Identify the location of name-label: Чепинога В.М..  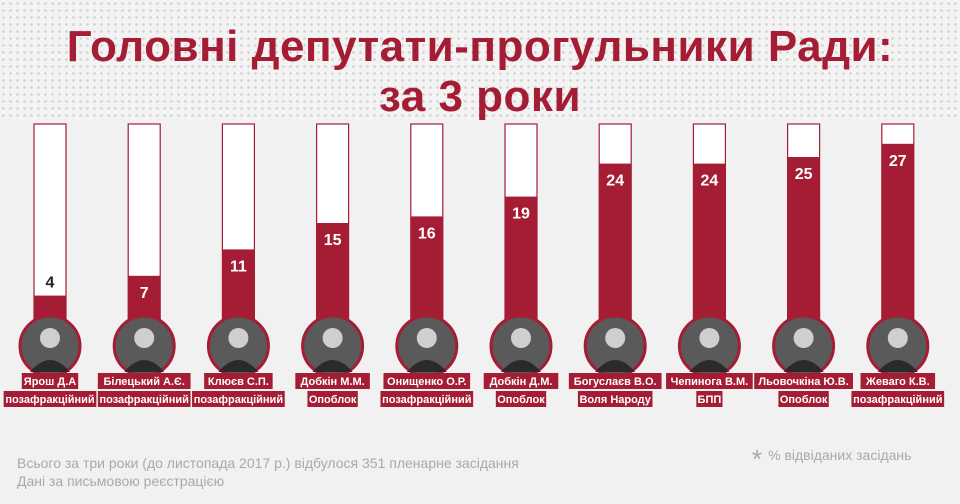
(710, 382).